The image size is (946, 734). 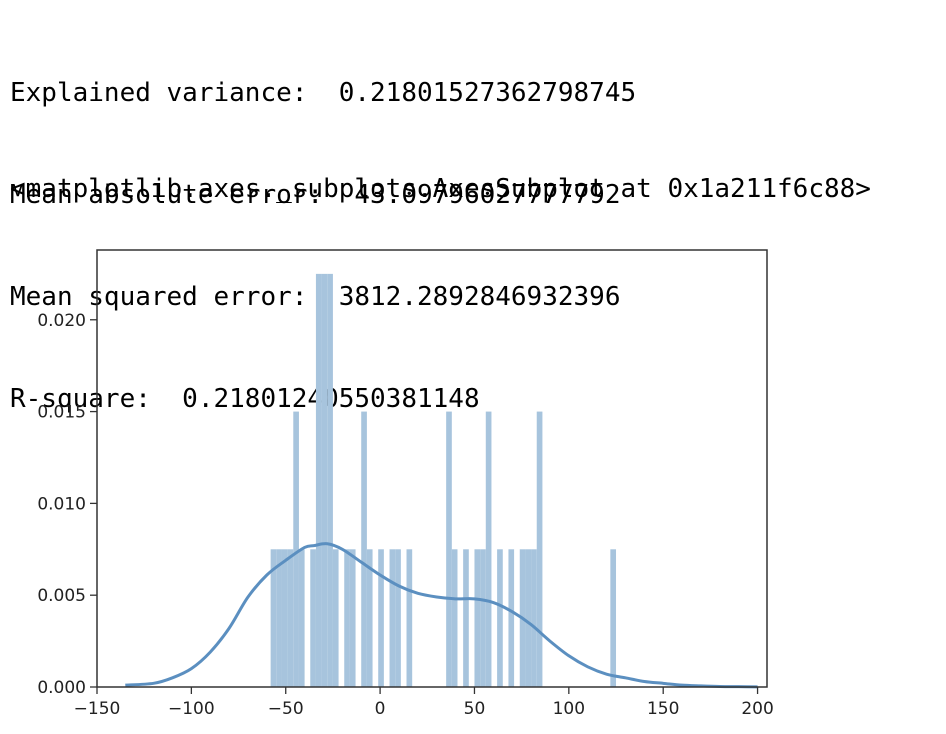 I want to click on y-axis-ticks: 0.000 0.005 0.010 0.015 0.020, so click(x=67, y=504).